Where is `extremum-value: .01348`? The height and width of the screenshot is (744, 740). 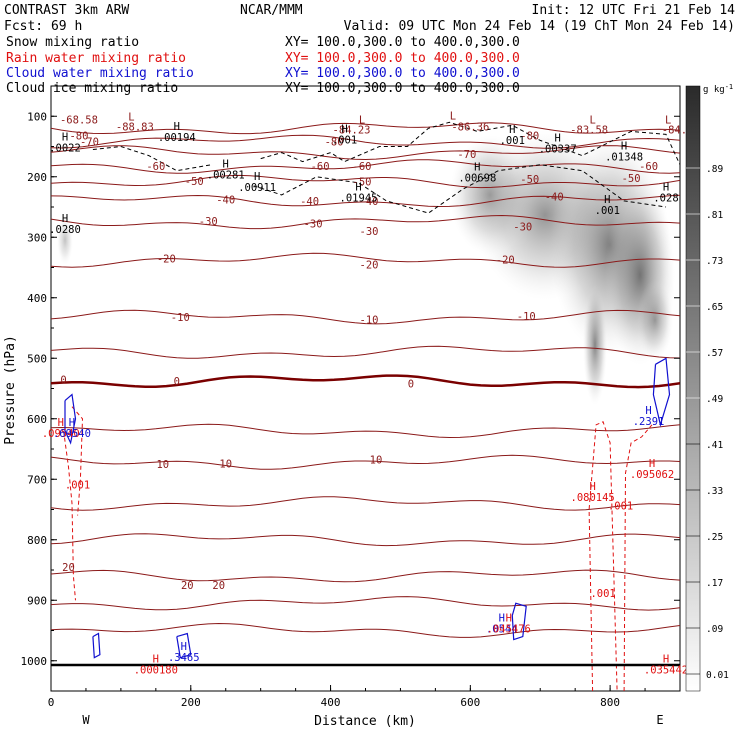
extremum-value: .01348 is located at coordinates (624, 158).